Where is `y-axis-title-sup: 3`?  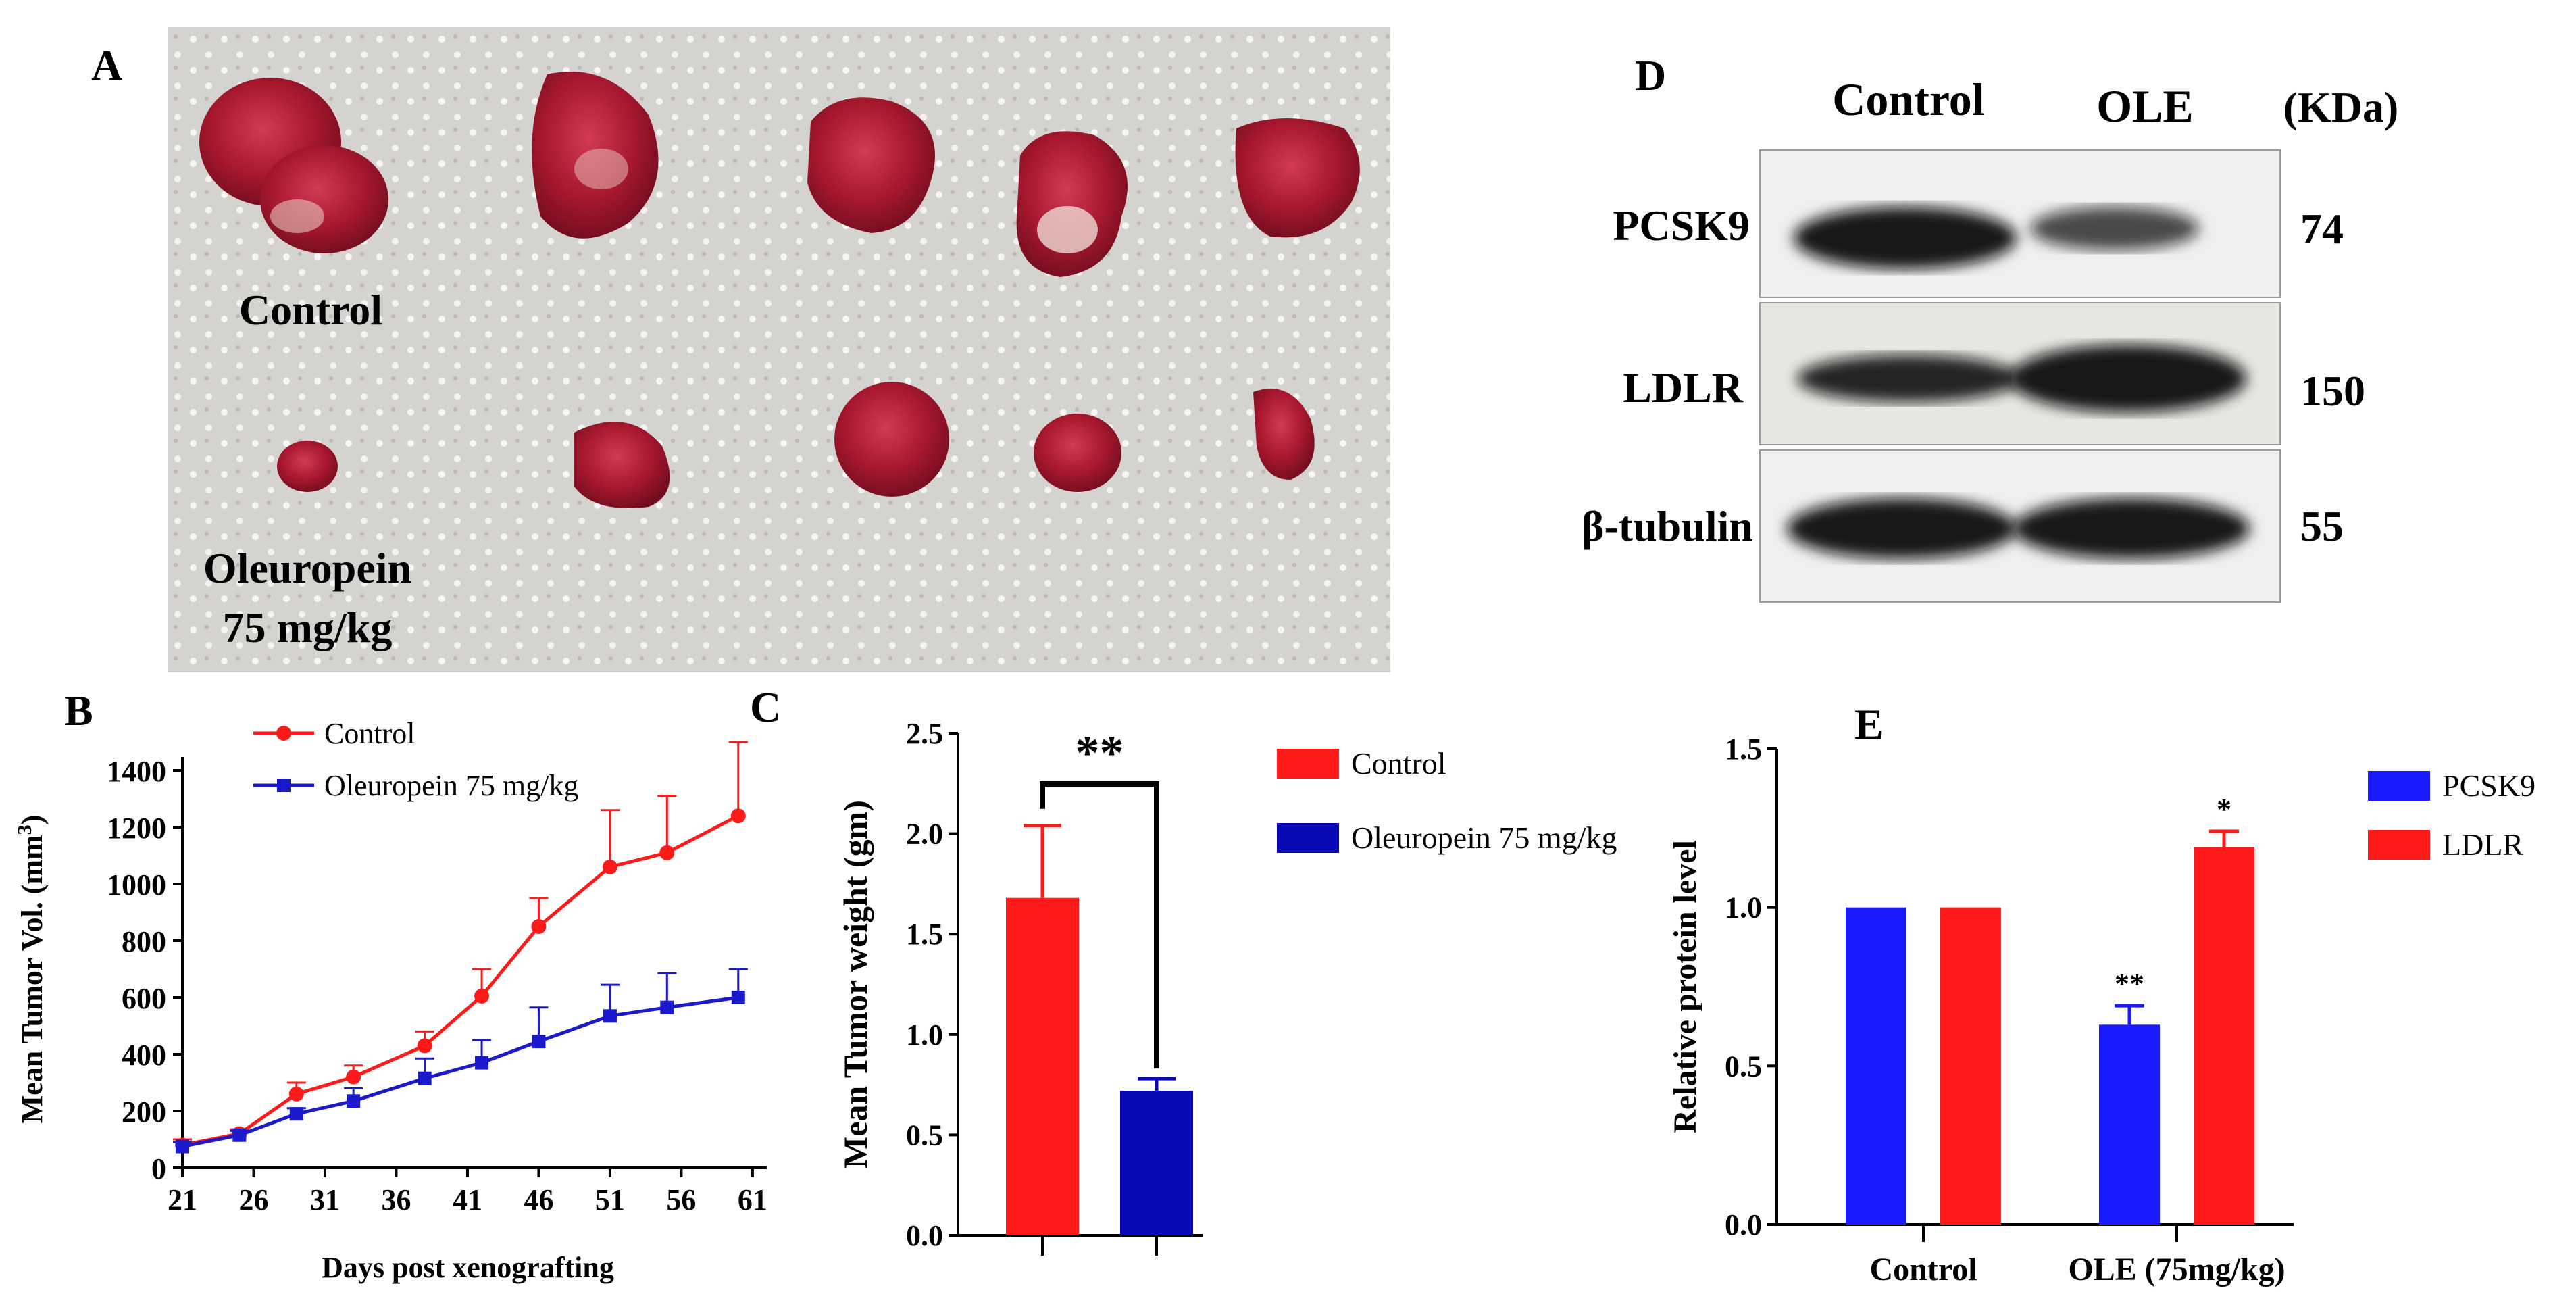
y-axis-title-sup: 3 is located at coordinates (25, 829).